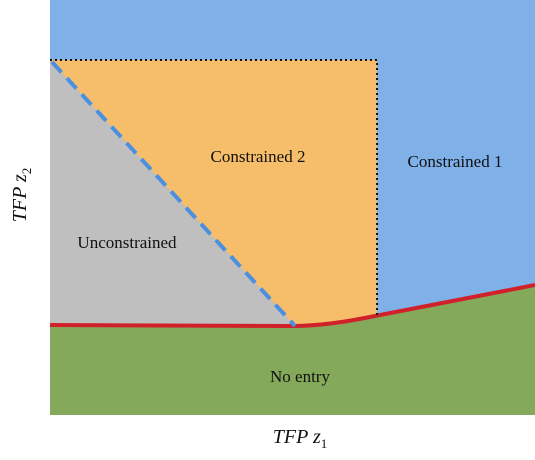 The height and width of the screenshot is (460, 535). Describe the element at coordinates (455, 161) in the screenshot. I see `region-label: Constrained 1` at that location.